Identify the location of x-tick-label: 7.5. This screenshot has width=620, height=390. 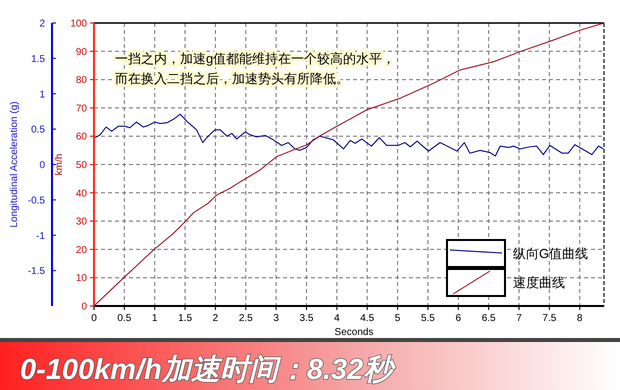
(549, 318).